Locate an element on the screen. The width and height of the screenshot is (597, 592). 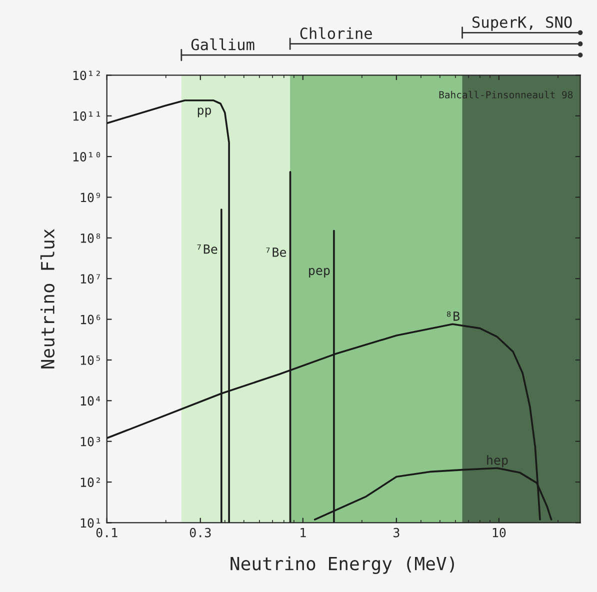
x-tick-label: 10 is located at coordinates (499, 533).